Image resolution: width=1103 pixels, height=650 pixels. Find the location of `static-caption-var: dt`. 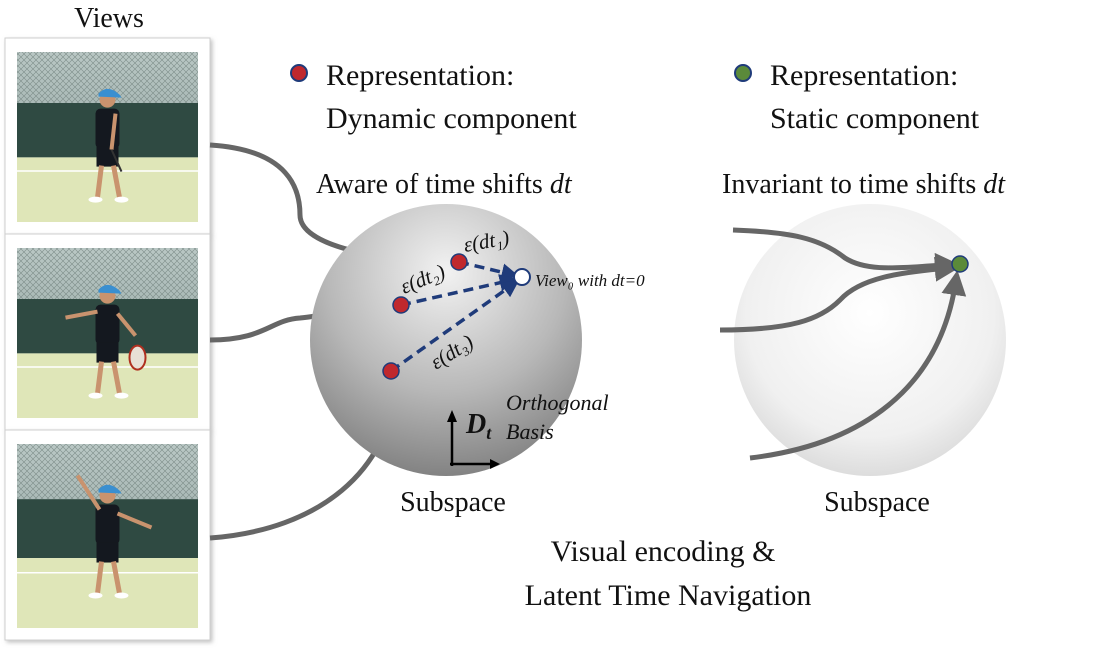

static-caption-var: dt is located at coordinates (994, 184).